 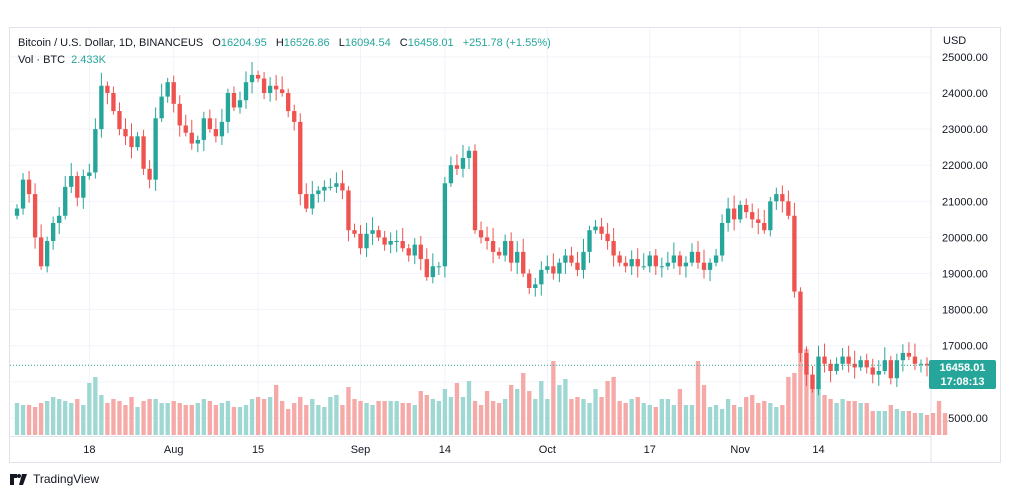 What do you see at coordinates (965, 419) in the screenshot?
I see `y-tick-label: 15000.00` at bounding box center [965, 419].